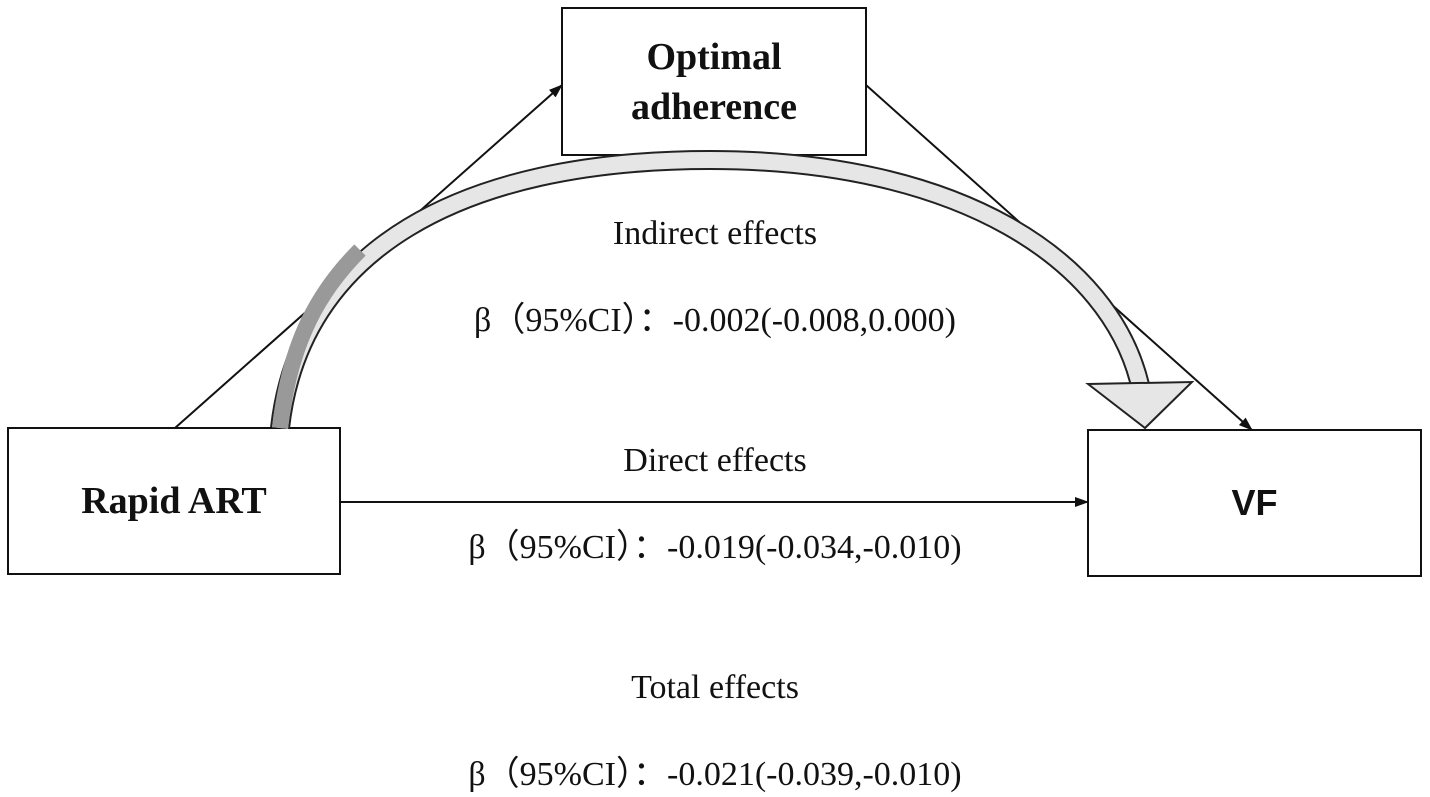 The height and width of the screenshot is (797, 1430). What do you see at coordinates (715, 460) in the screenshot?
I see `effect-title: Direct effects` at bounding box center [715, 460].